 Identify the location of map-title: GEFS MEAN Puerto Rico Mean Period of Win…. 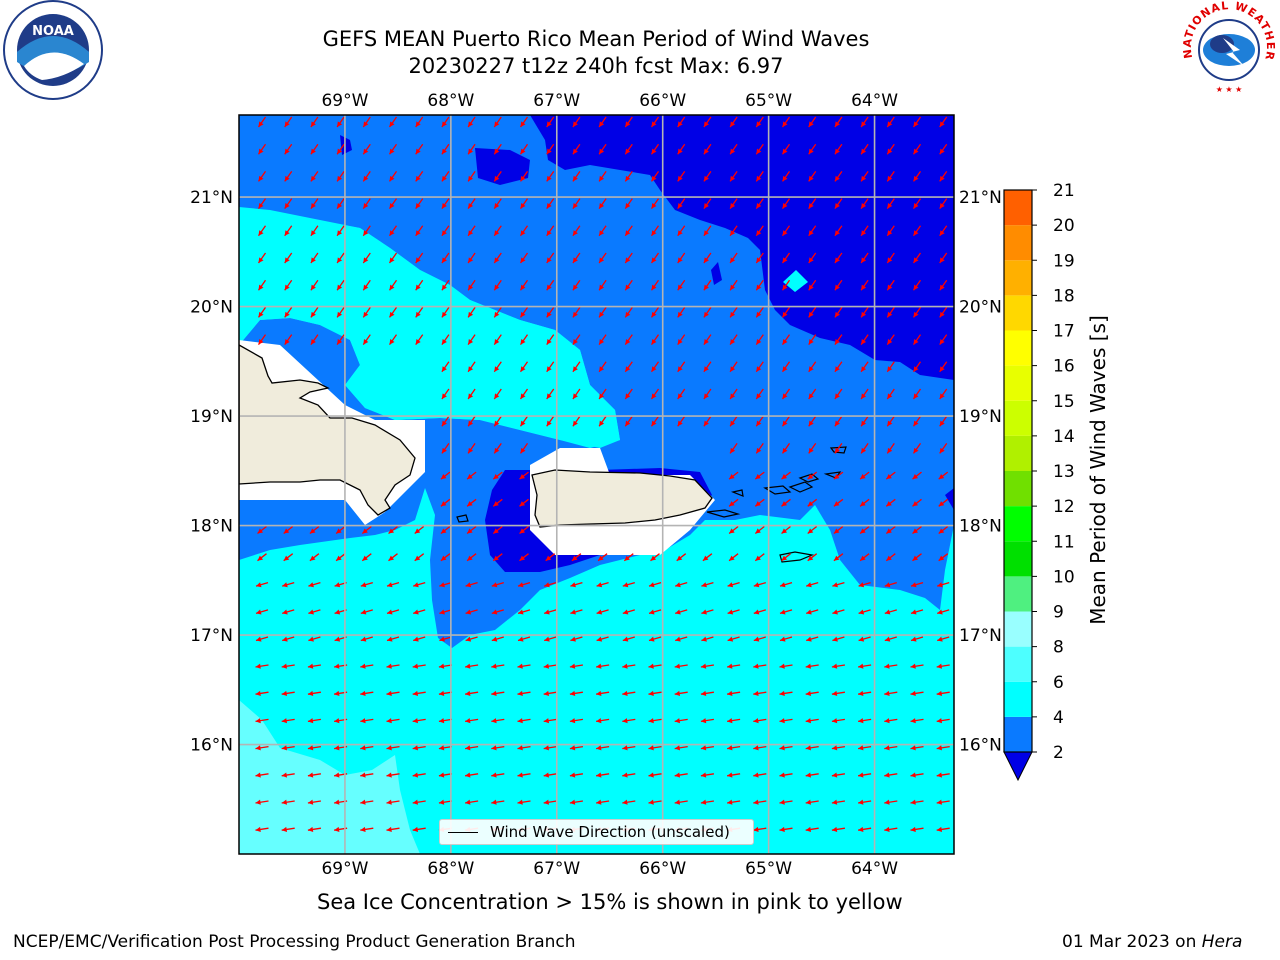
(596, 39).